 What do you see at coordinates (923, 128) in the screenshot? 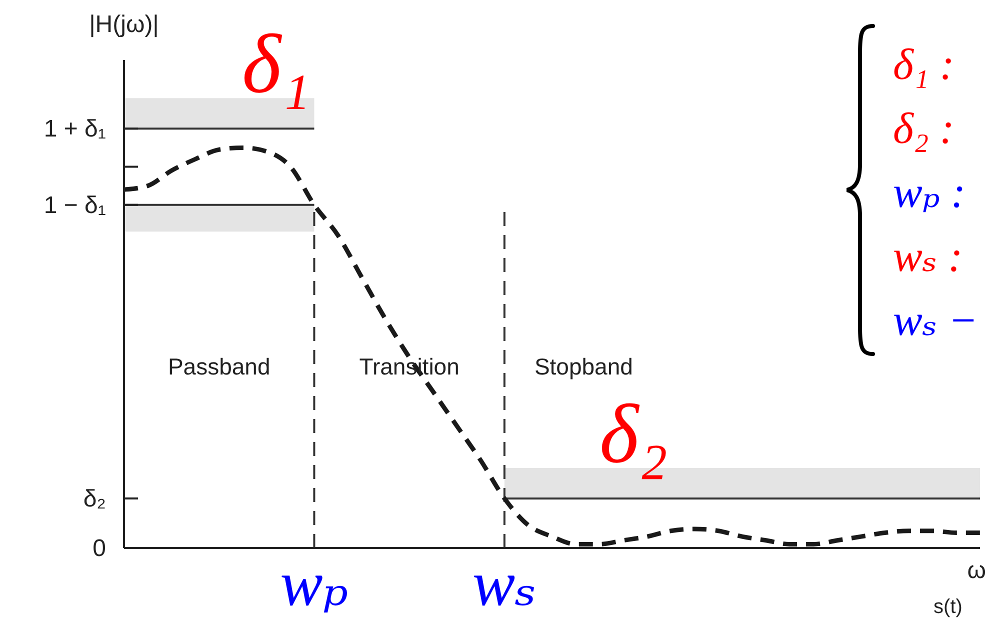
I see `annotation: δ₂ :` at bounding box center [923, 128].